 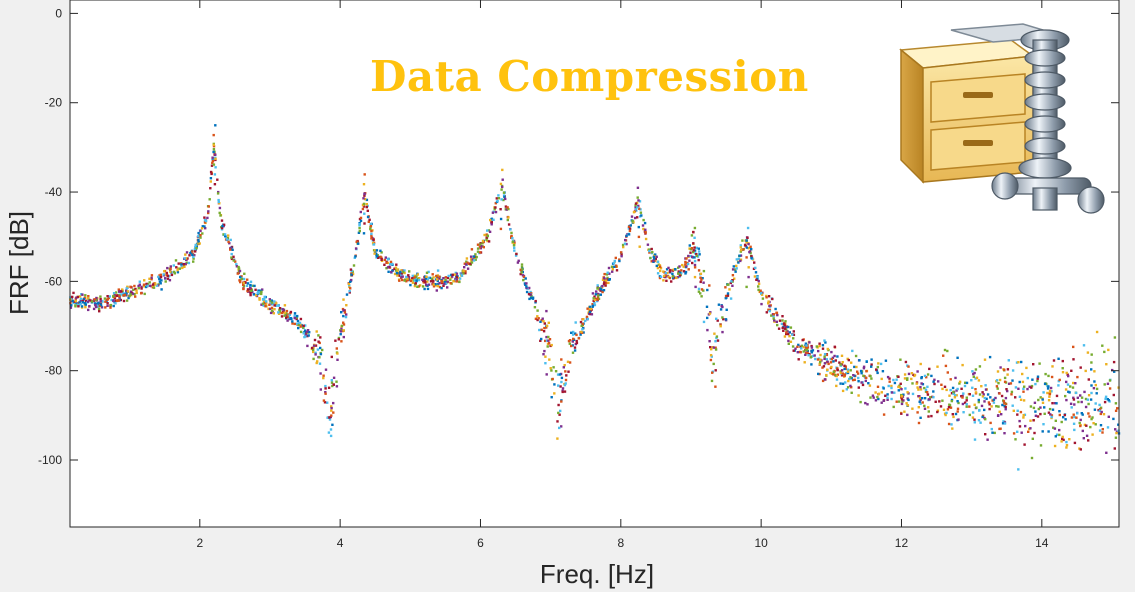 What do you see at coordinates (597, 574) in the screenshot?
I see `x-axis-label: Freq. [Hz]` at bounding box center [597, 574].